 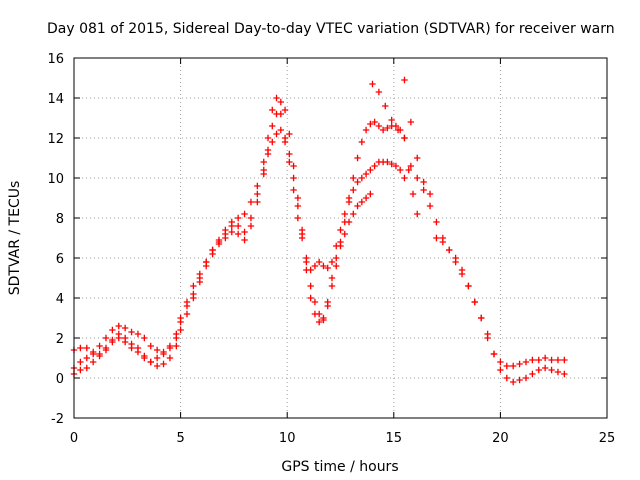 I want to click on x-tick-label: 10, so click(x=287, y=438).